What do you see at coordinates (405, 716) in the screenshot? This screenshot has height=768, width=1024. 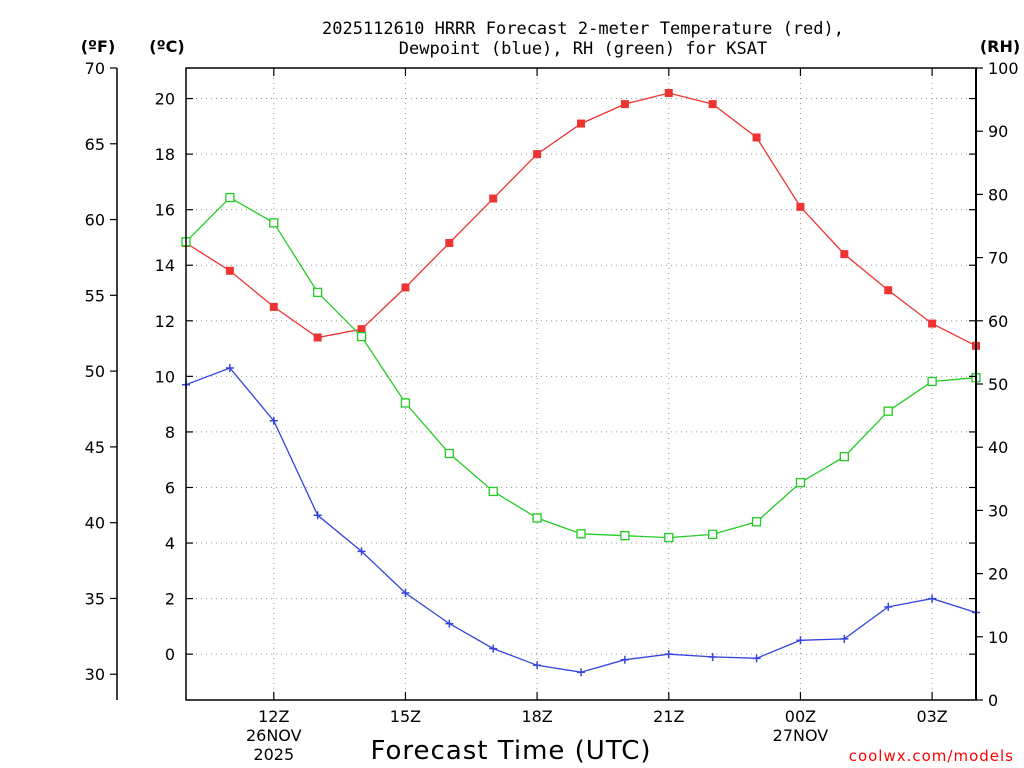 I see `x-tick-label: 15Z` at bounding box center [405, 716].